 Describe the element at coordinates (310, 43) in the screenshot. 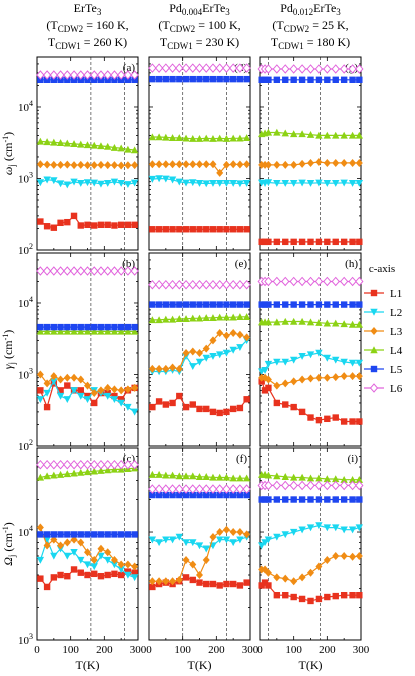

I see `column-tcdw1-3: TCDW1 = 180 K)` at that location.